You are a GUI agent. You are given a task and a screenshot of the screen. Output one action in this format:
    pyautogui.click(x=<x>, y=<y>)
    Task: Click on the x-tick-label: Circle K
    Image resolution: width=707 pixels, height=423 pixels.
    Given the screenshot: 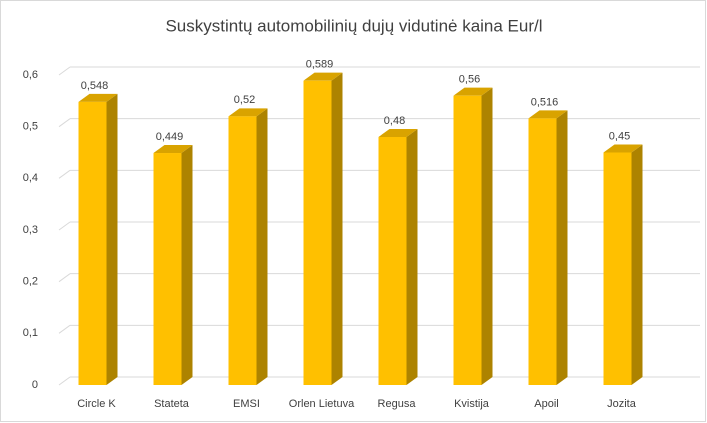 What is the action you would take?
    pyautogui.click(x=96, y=404)
    